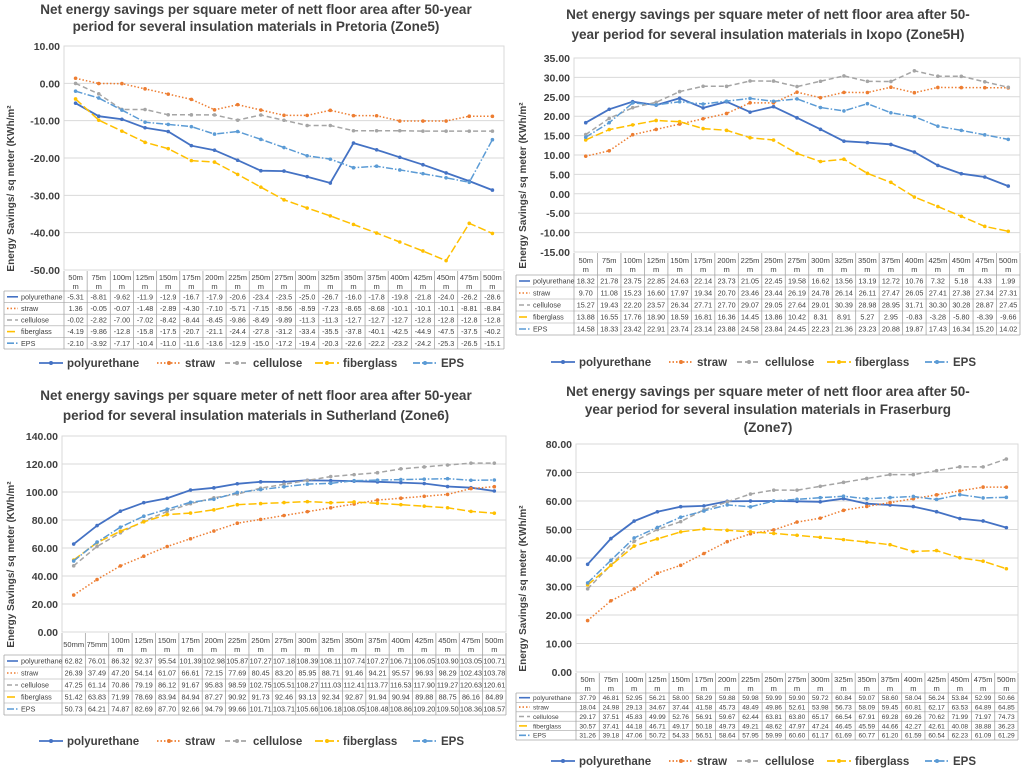  I want to click on legend-marker-polyurethane, so click(563, 362).